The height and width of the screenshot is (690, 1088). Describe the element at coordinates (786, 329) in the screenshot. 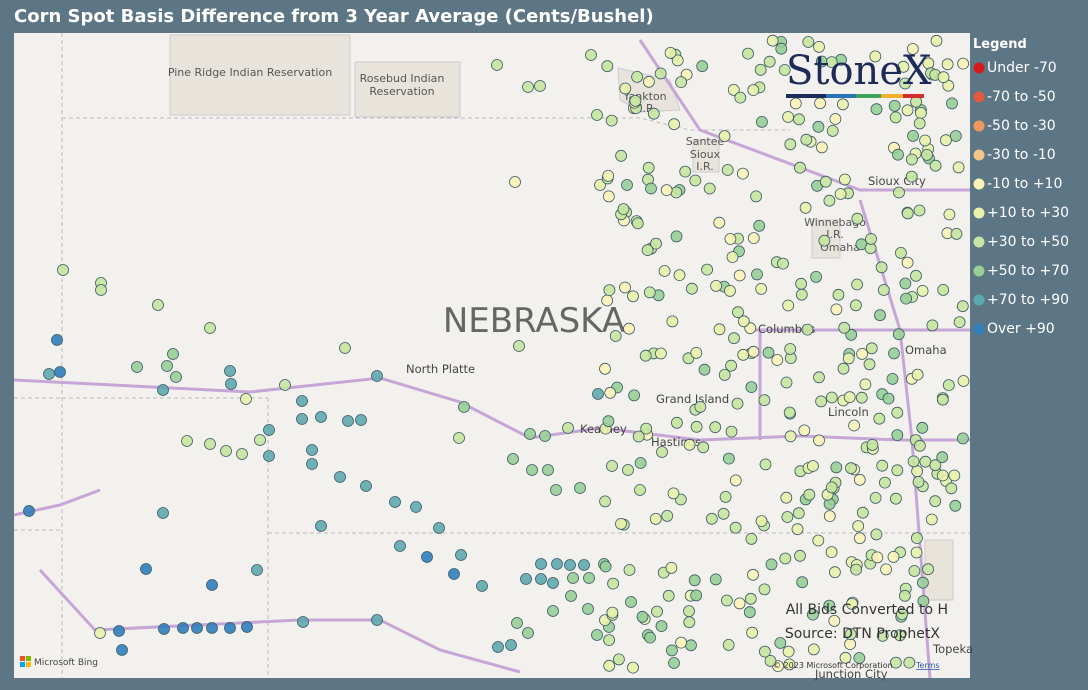

I see `map-label: Columbus` at that location.